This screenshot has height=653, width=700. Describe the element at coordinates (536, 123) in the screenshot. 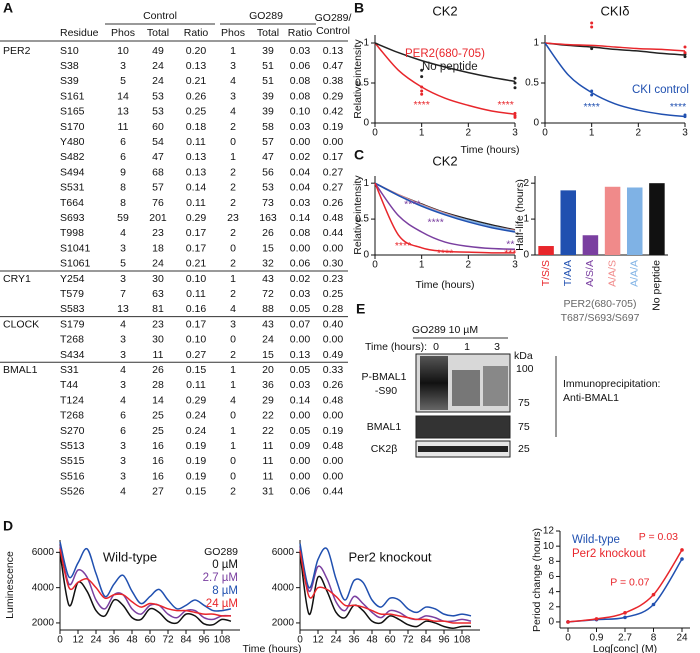

I see `y-tick-label: 0` at that location.